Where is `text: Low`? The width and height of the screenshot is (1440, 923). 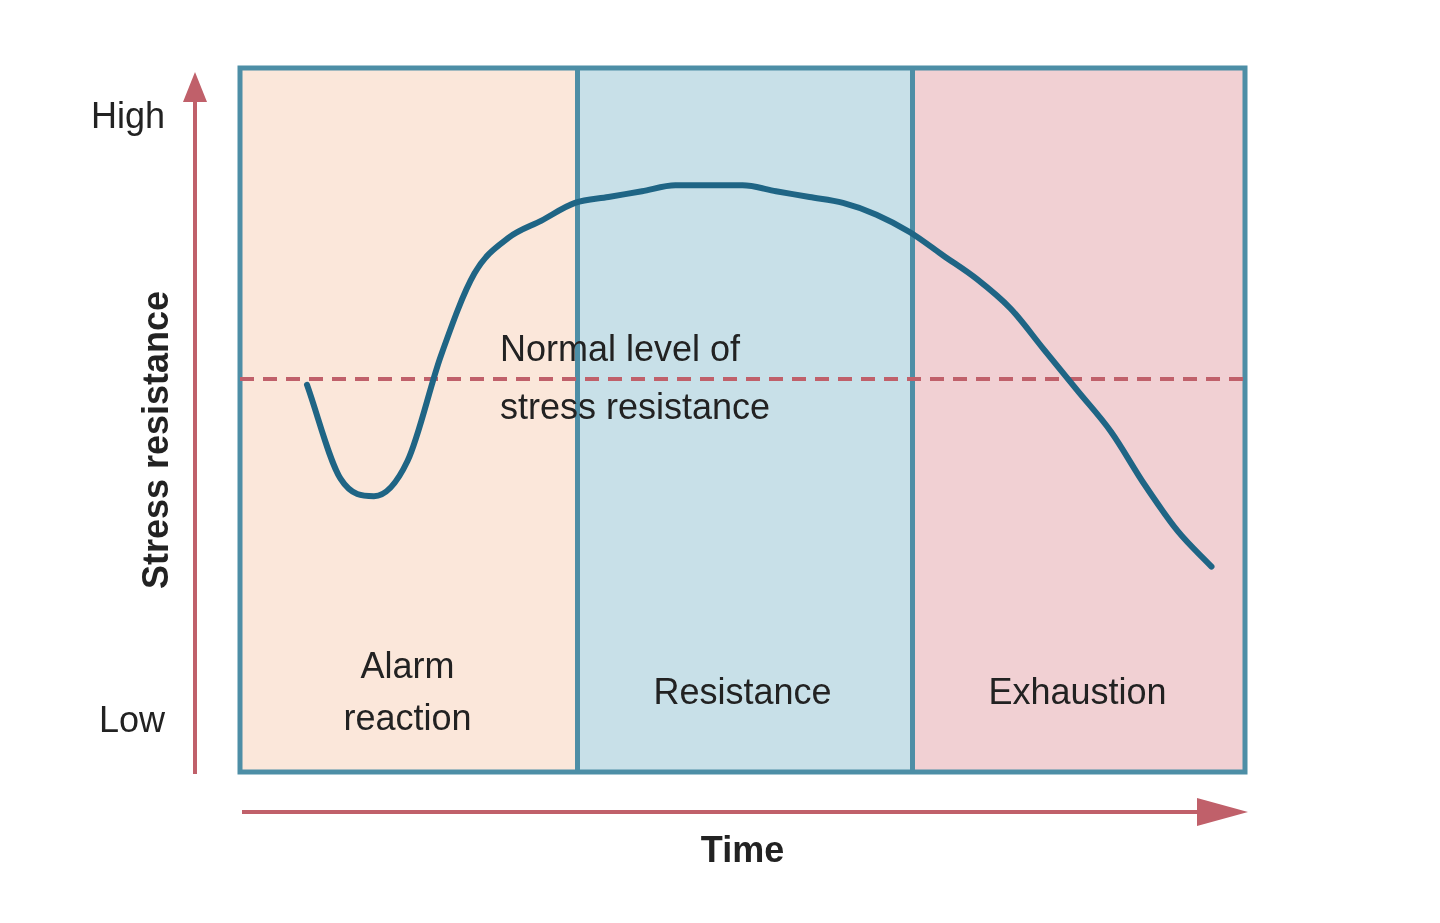 text: Low is located at coordinates (132, 719).